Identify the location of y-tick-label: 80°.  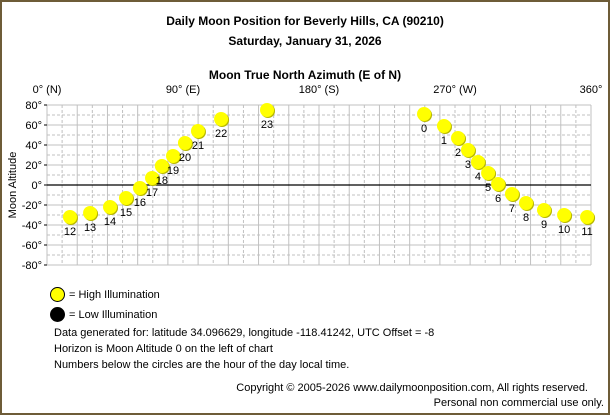
(33, 106).